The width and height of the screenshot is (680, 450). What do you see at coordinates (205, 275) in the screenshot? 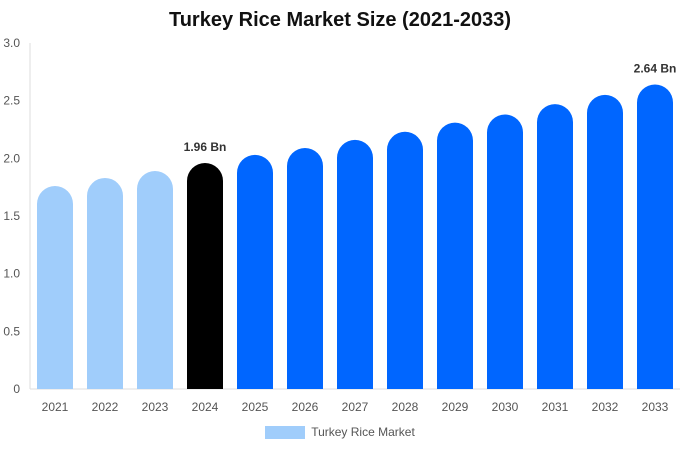
I see `bar-2024` at bounding box center [205, 275].